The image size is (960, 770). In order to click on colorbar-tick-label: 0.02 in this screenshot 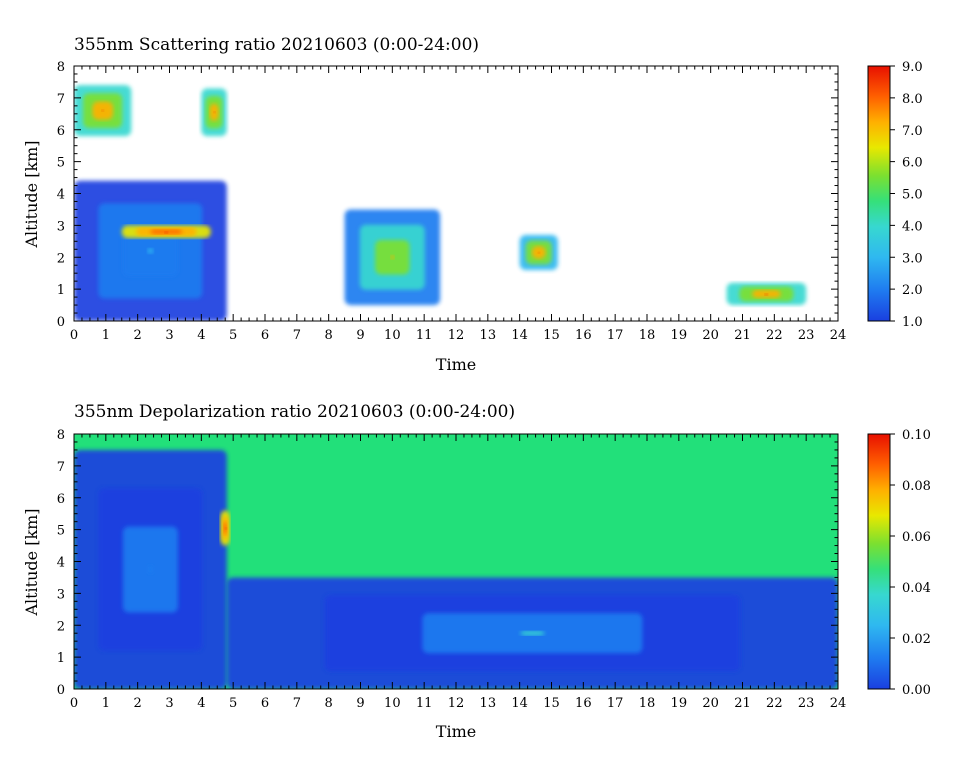, I will do `click(916, 639)`.